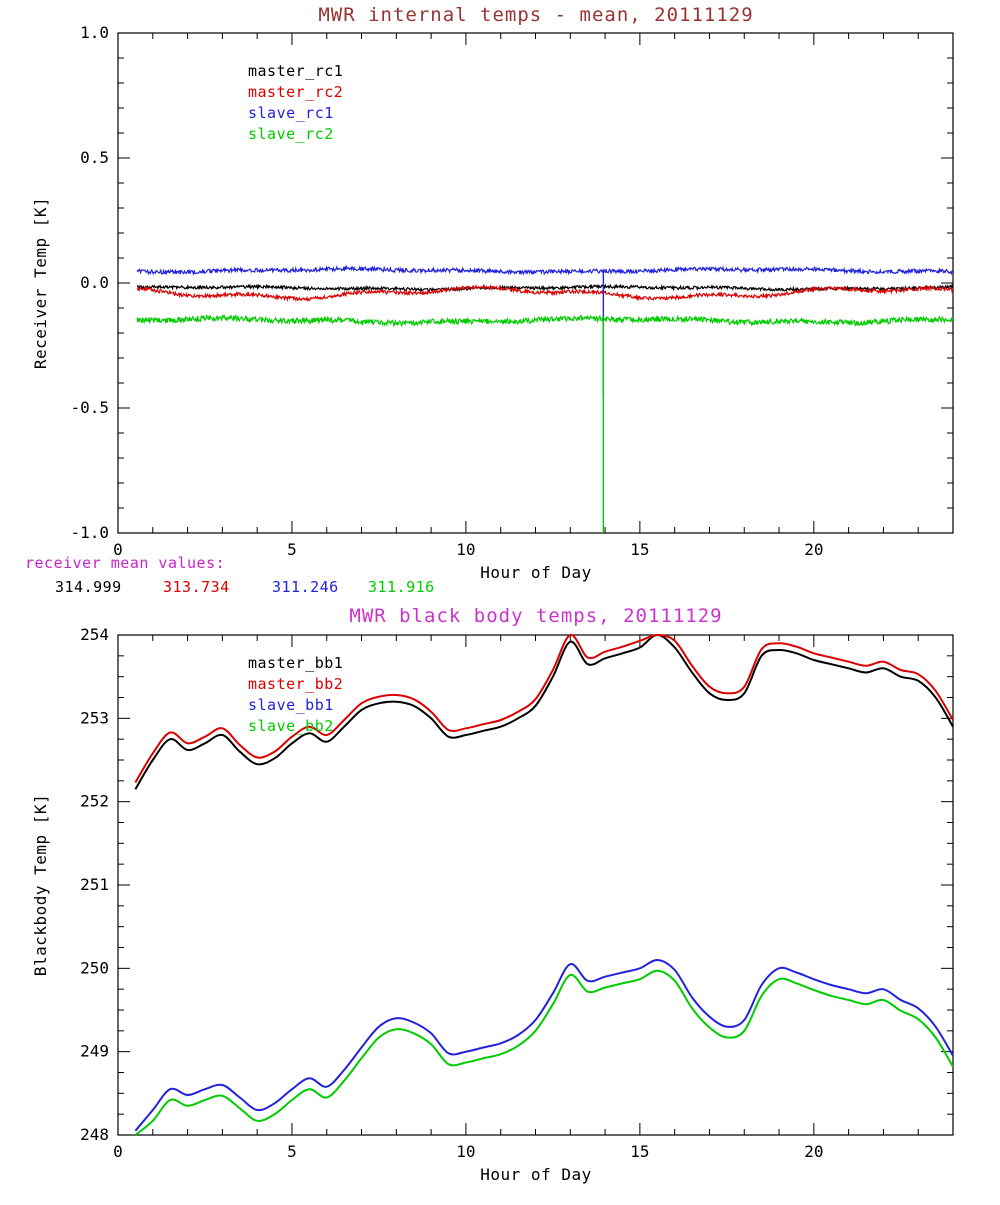  What do you see at coordinates (295, 92) in the screenshot?
I see `legend-label-master-rc2: master_rc2` at bounding box center [295, 92].